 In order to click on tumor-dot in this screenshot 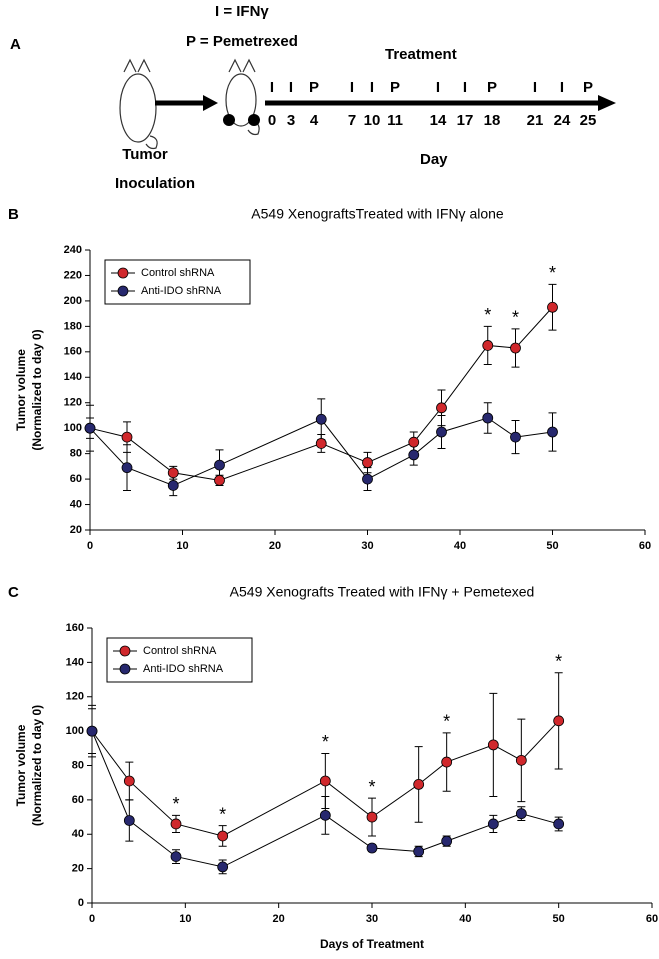, I will do `click(229, 120)`.